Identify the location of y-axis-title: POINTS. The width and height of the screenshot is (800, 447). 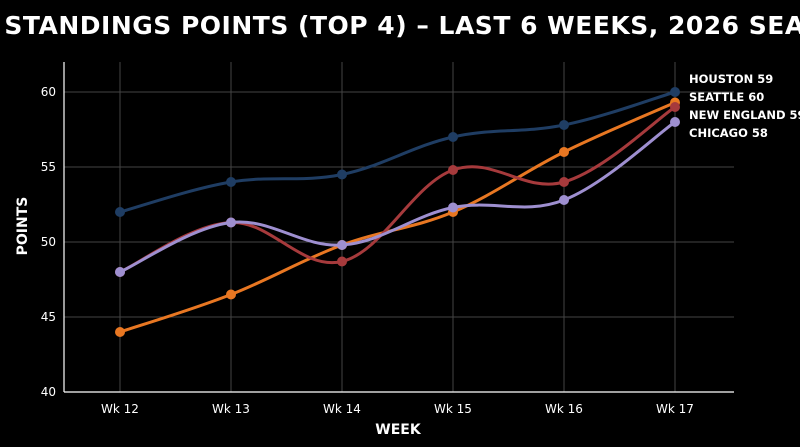
(23, 226).